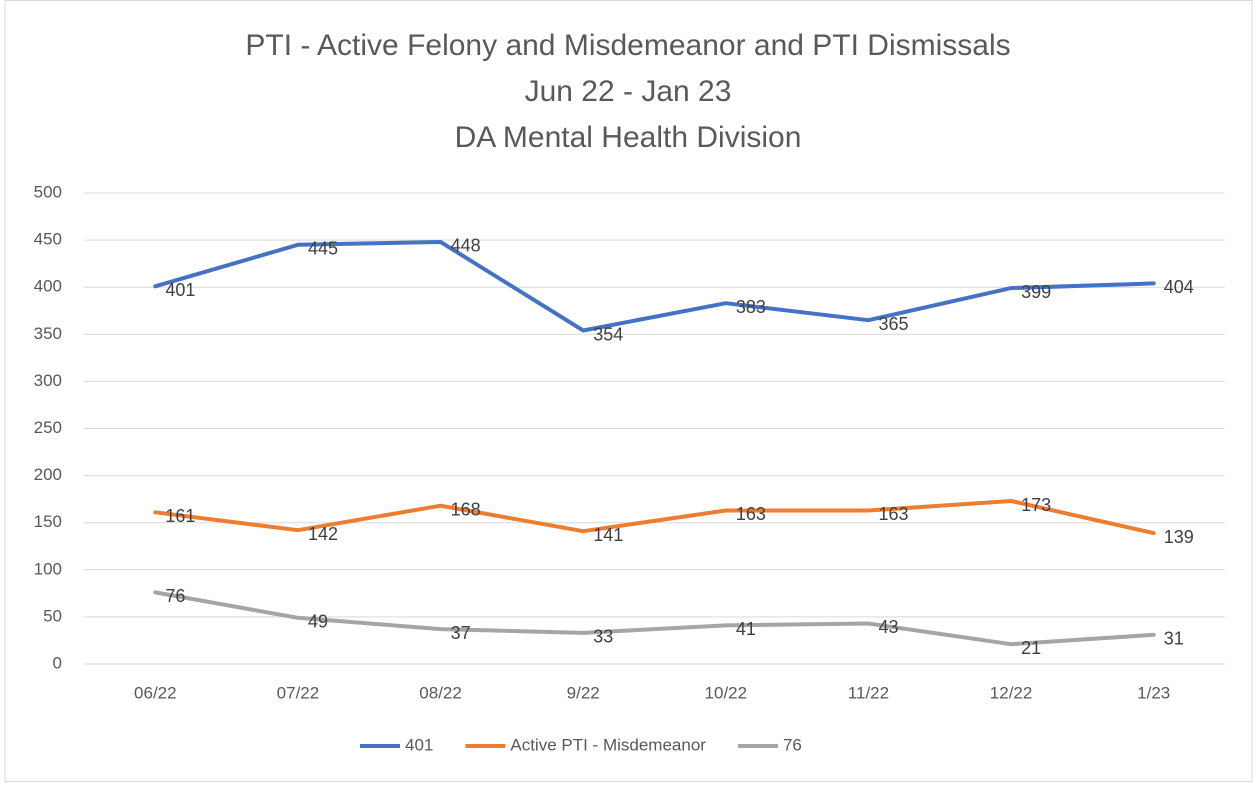 The image size is (1253, 786). What do you see at coordinates (440, 692) in the screenshot?
I see `x-tick-label: 08/22` at bounding box center [440, 692].